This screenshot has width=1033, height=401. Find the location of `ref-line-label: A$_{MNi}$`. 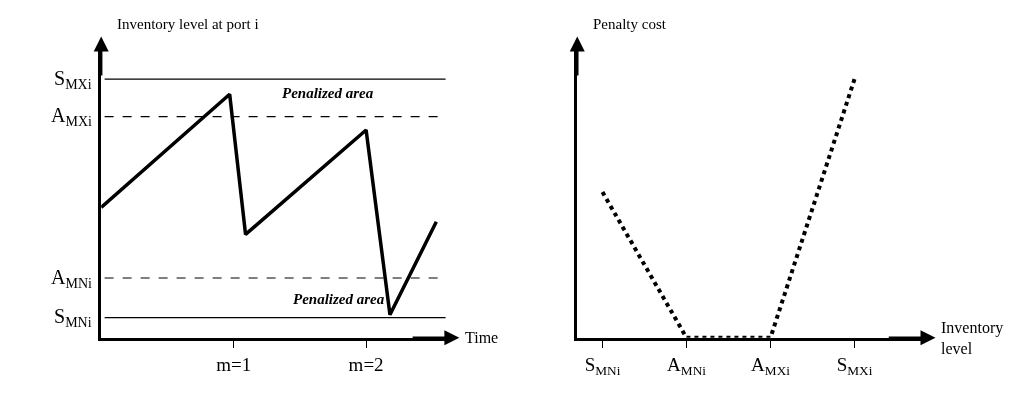

ref-line-label: A$_{MNi}$ is located at coordinates (72, 279).